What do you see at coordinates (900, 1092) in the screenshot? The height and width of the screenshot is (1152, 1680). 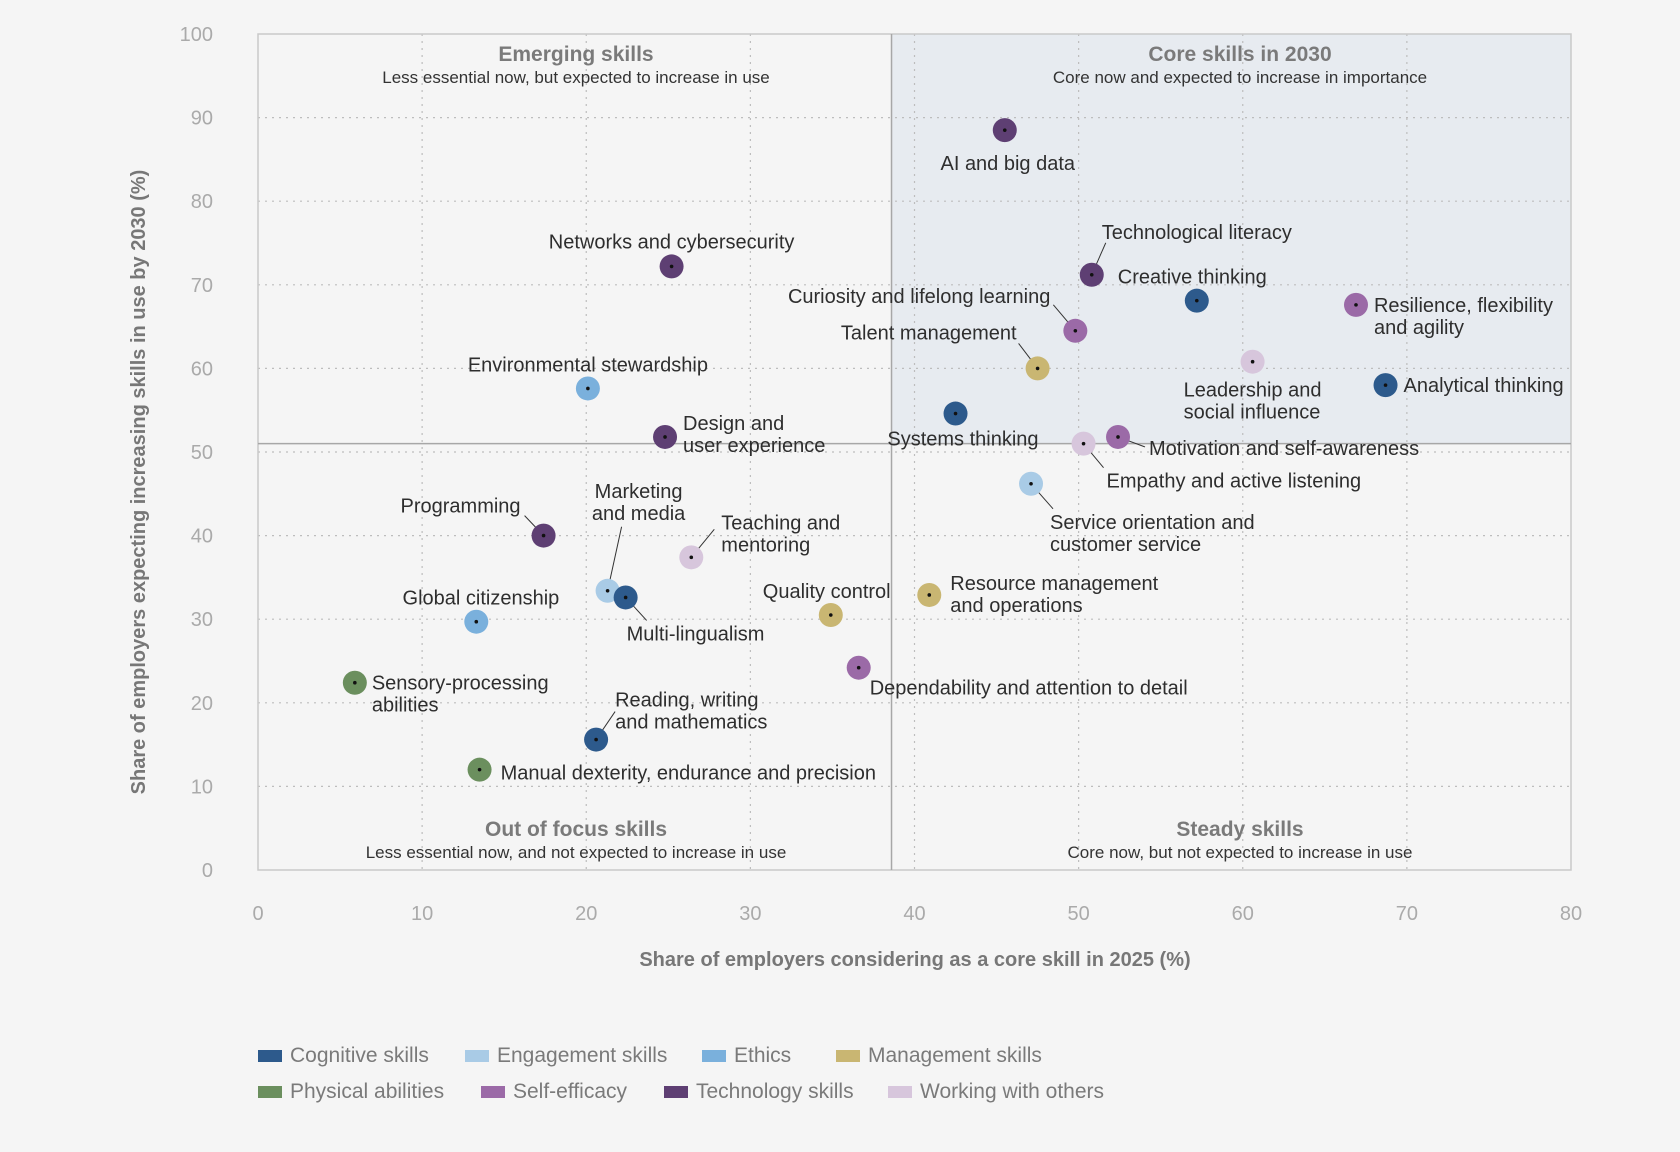 I see `legend-swatch-working` at bounding box center [900, 1092].